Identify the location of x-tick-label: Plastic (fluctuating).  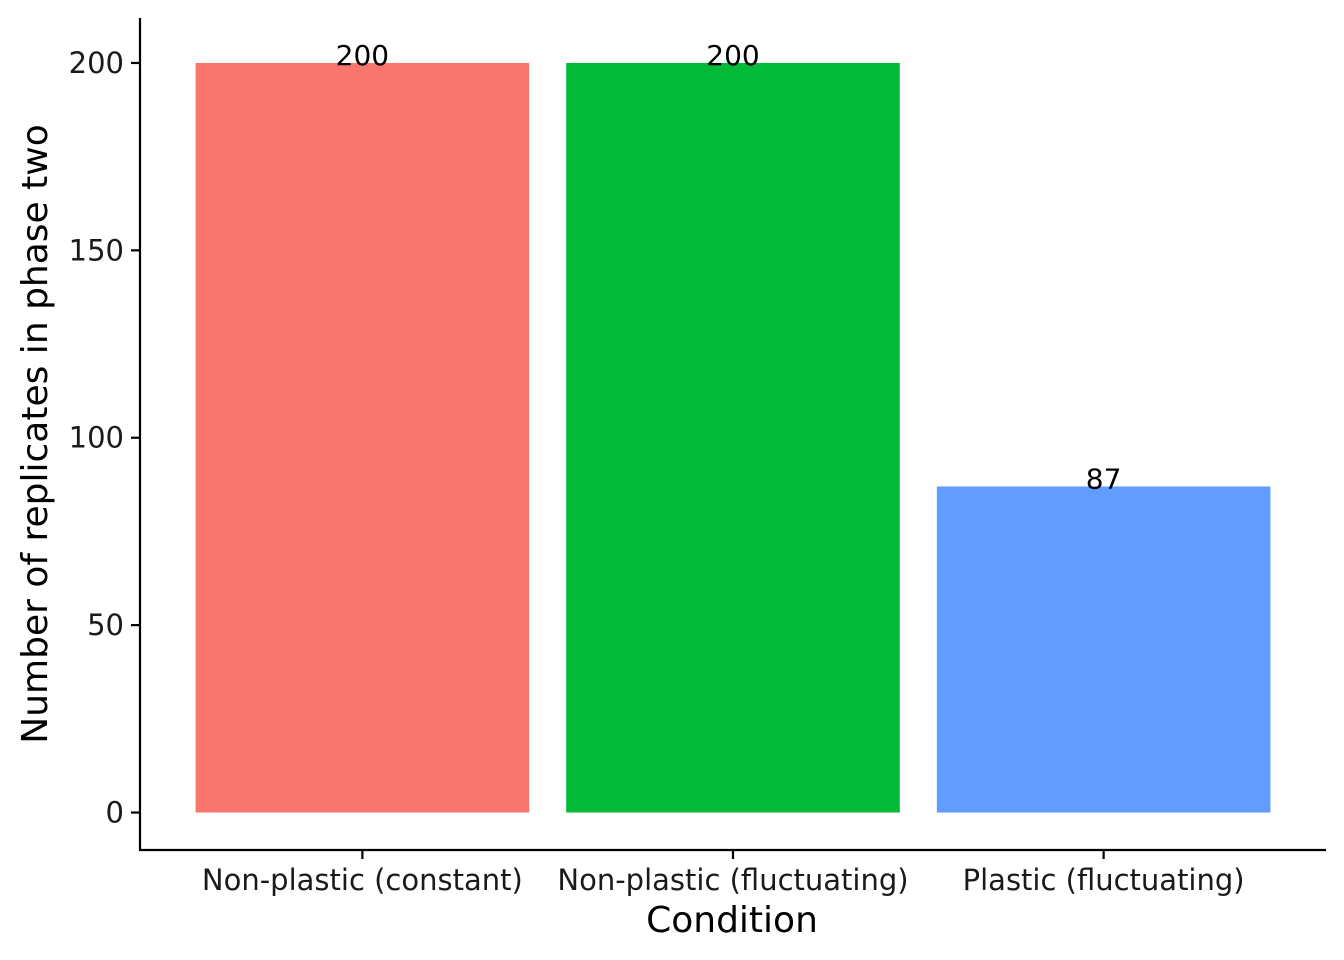
(1104, 880).